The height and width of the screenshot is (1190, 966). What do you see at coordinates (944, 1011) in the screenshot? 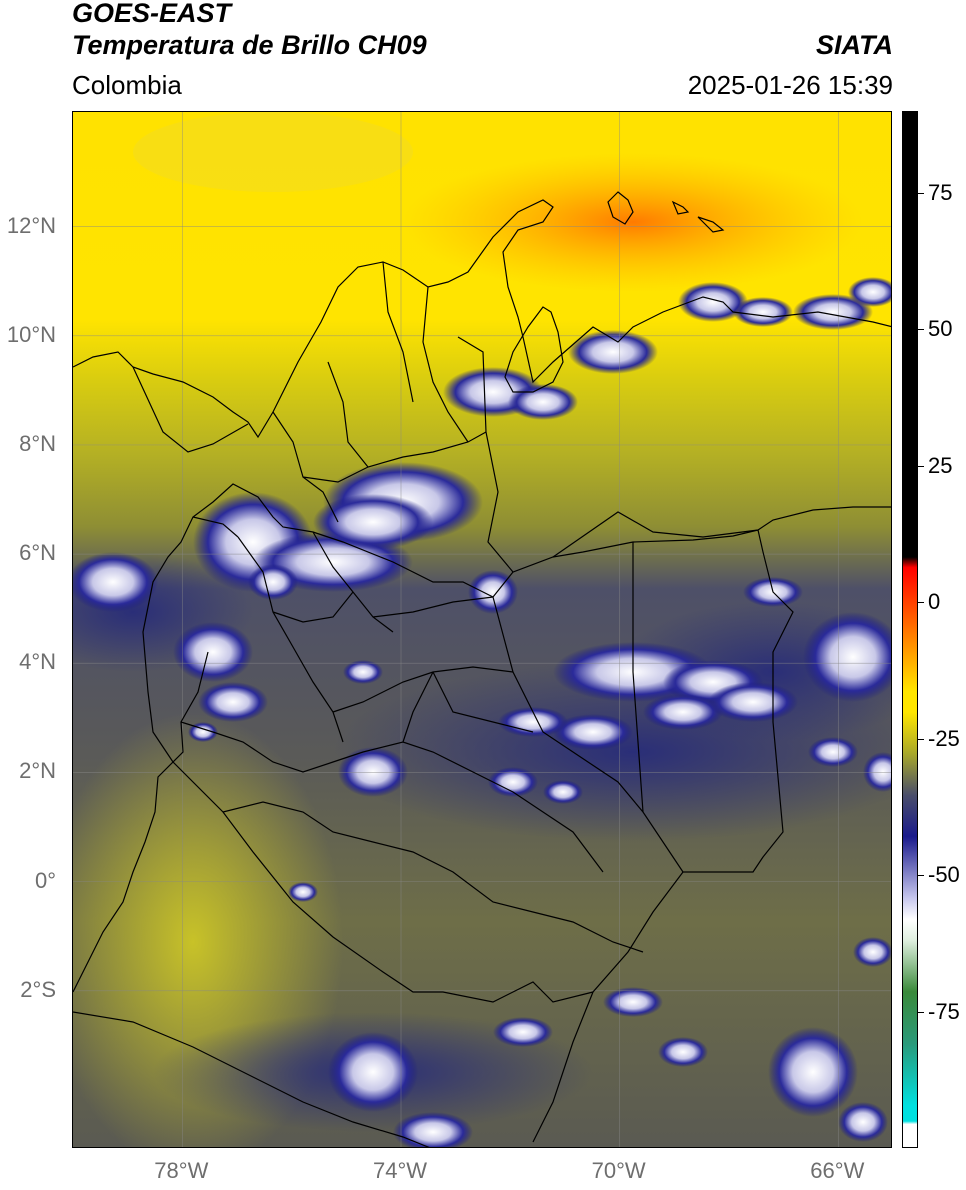
I see `colorbar-tick-label: -75` at bounding box center [944, 1011].